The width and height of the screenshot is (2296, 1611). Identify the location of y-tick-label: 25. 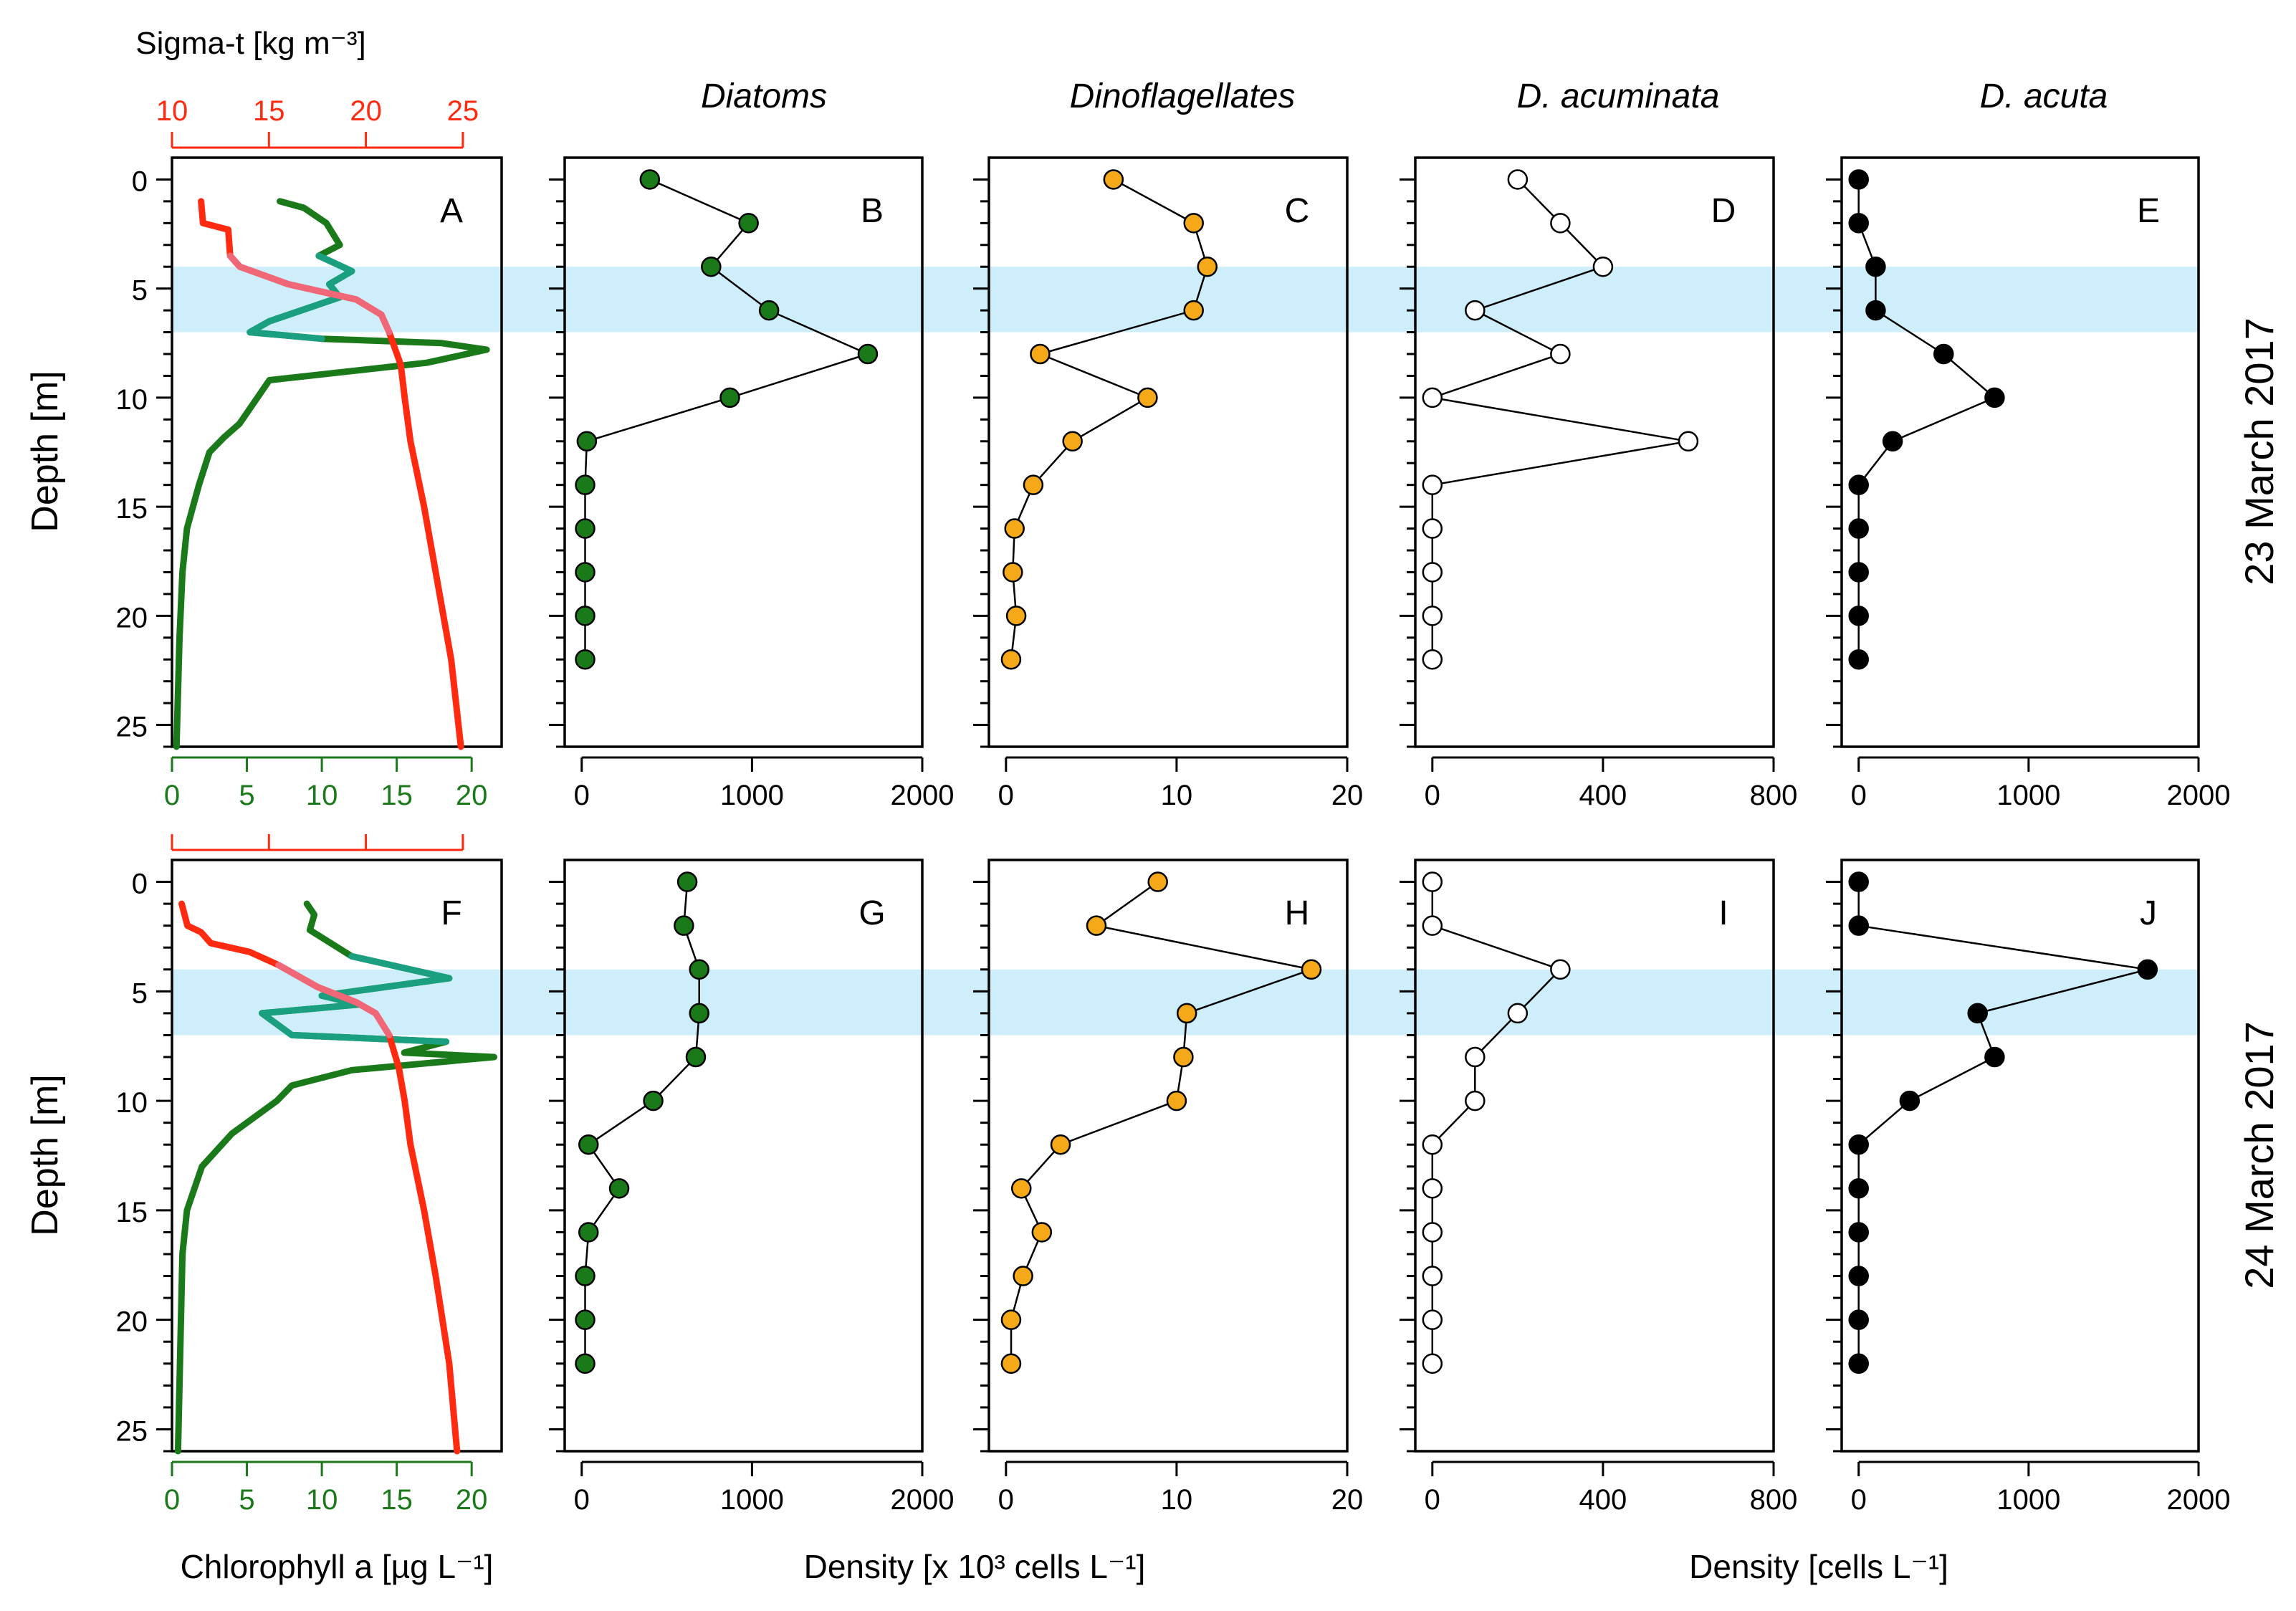
(132, 727).